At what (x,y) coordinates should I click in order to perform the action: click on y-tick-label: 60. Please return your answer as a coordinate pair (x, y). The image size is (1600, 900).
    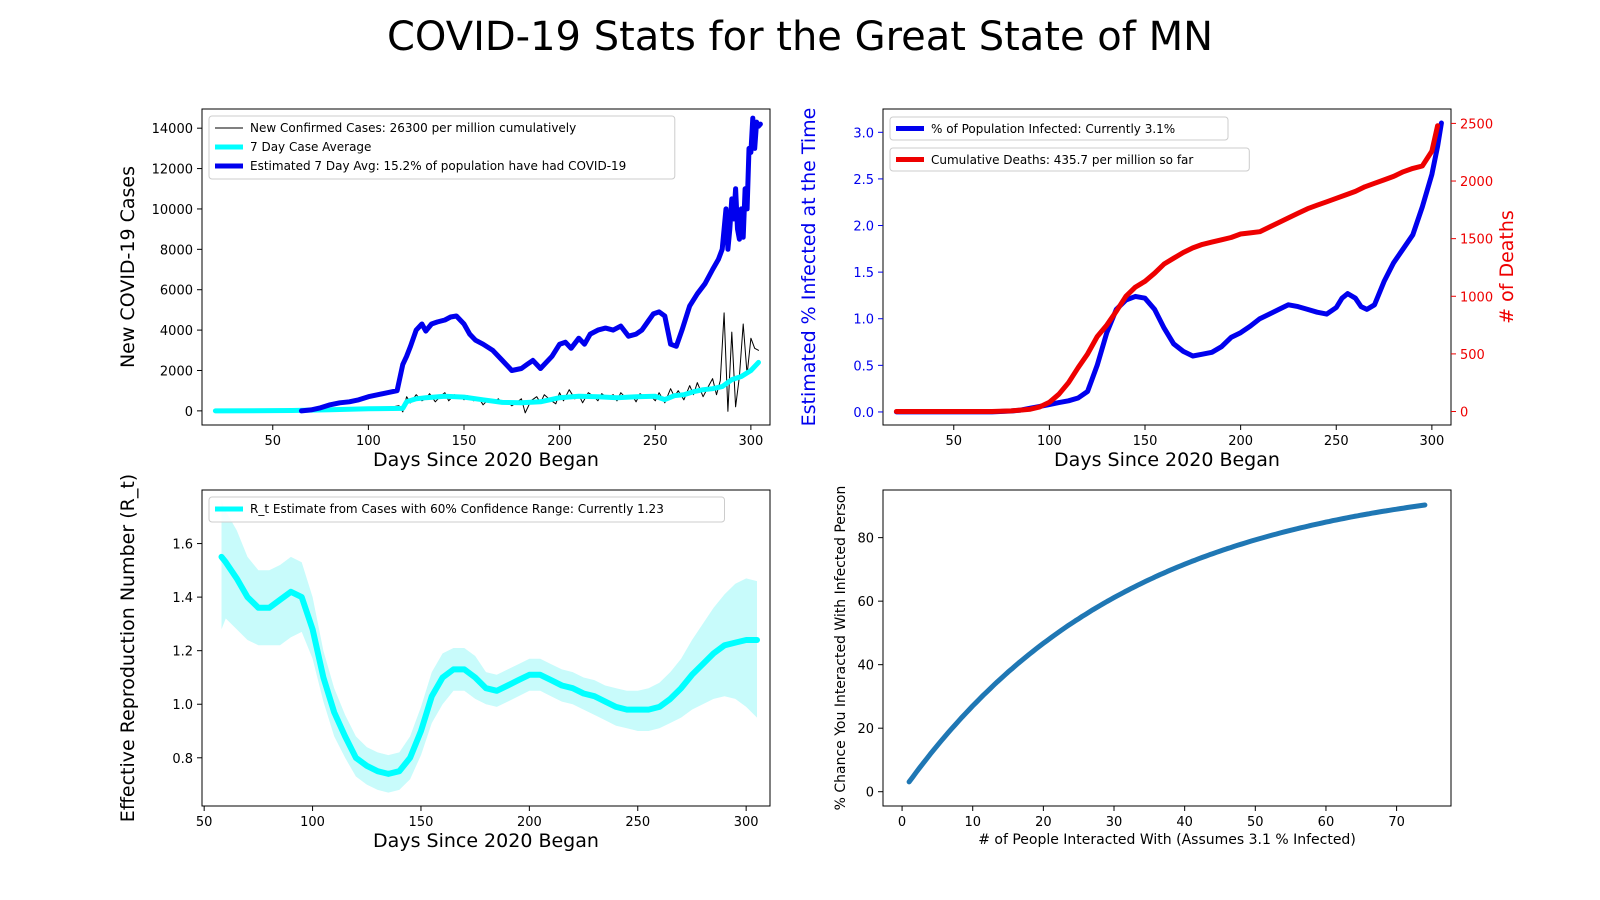
    Looking at the image, I should click on (865, 602).